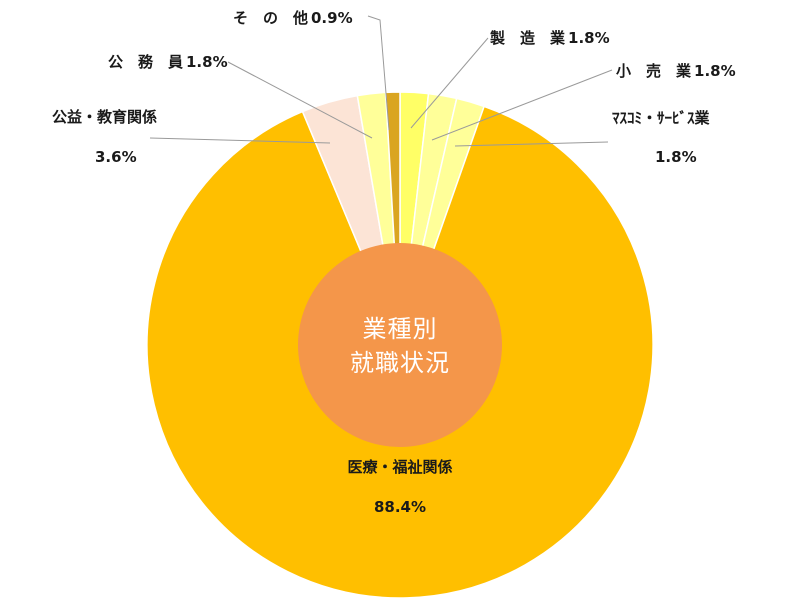 This screenshot has width=800, height=600. What do you see at coordinates (589, 38) in the screenshot?
I see `slice-value-manufacturing: 1.8%` at bounding box center [589, 38].